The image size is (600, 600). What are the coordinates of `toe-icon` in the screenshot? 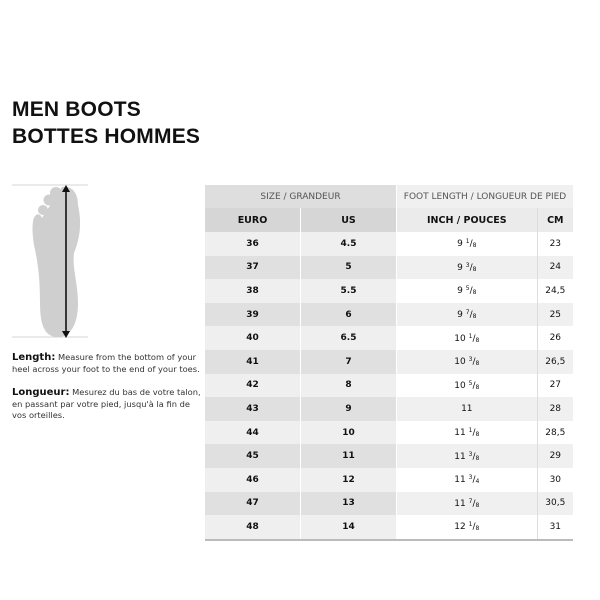 It's located at (38, 221).